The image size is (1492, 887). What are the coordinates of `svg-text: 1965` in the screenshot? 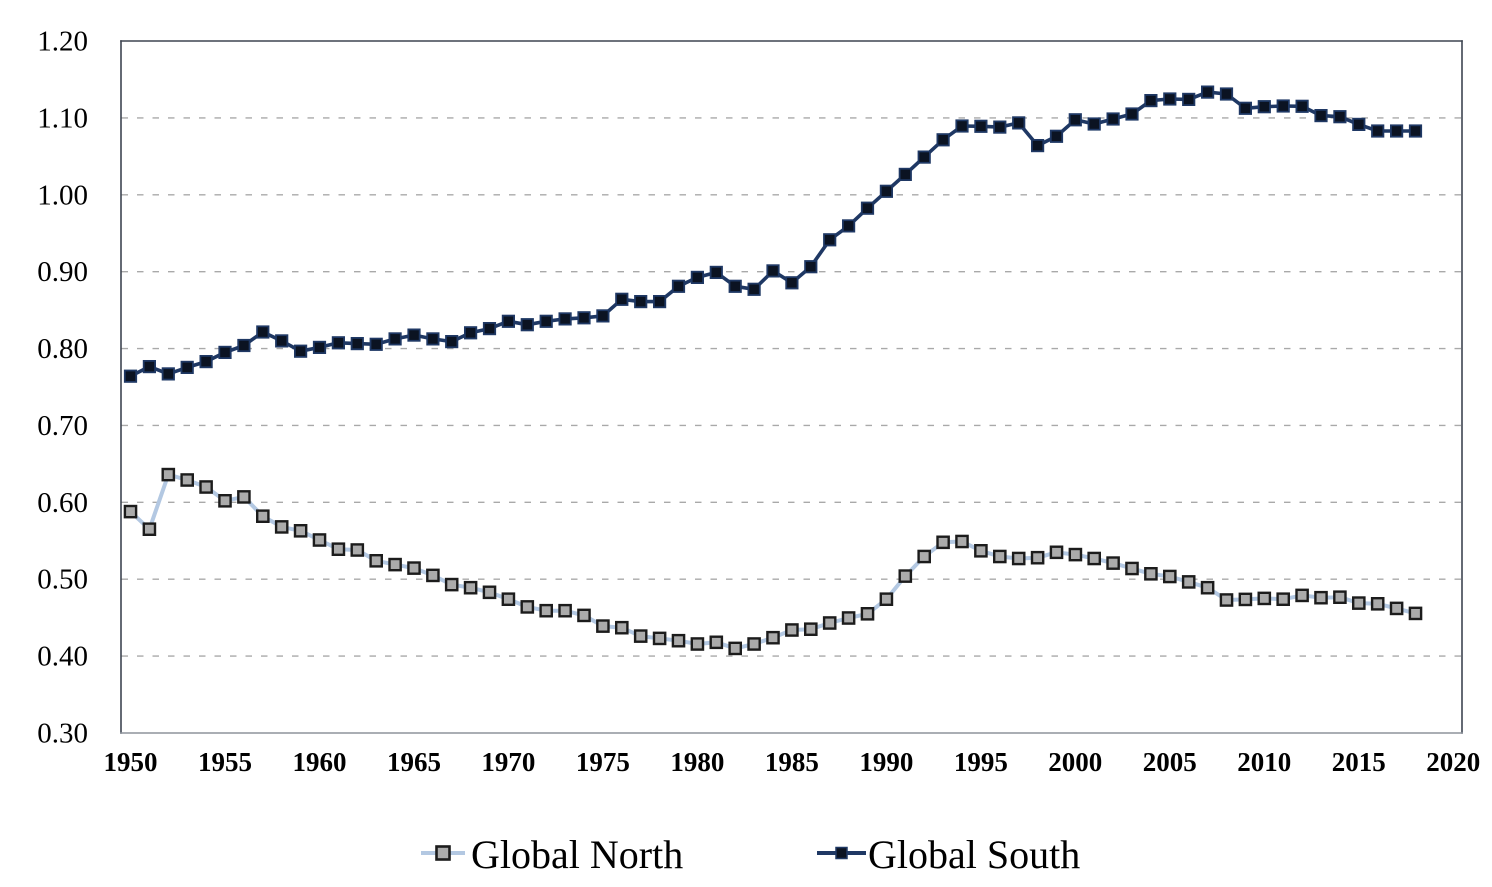 It's located at (414, 762).